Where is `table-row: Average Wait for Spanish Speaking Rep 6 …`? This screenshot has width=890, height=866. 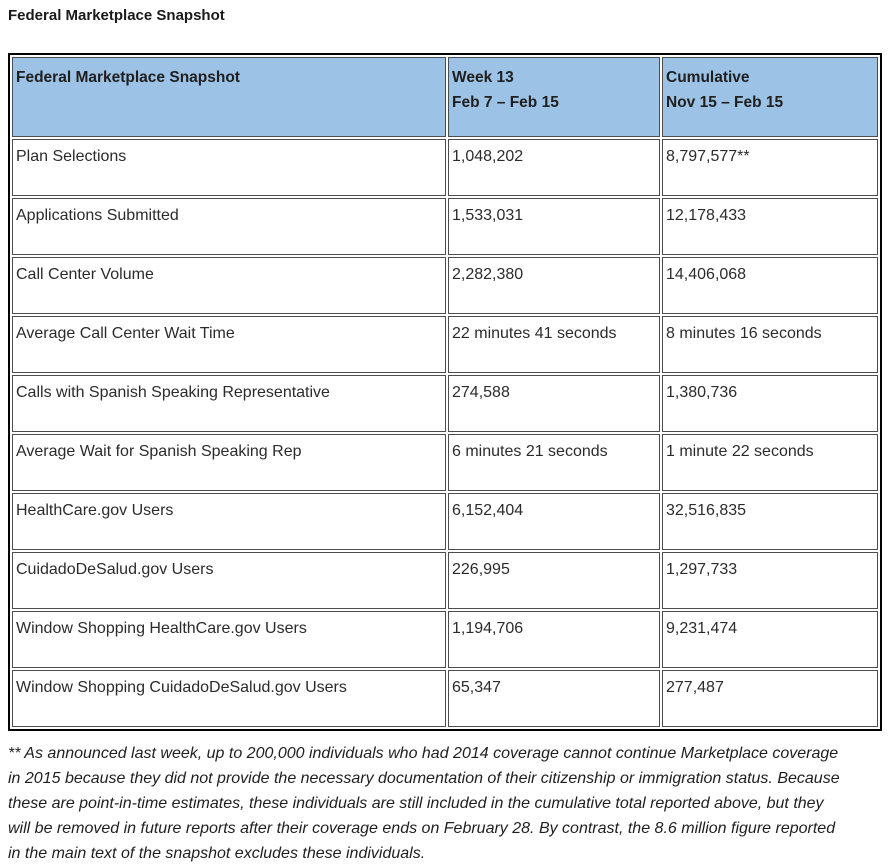 table-row: Average Wait for Spanish Speaking Rep 6 … is located at coordinates (445, 462).